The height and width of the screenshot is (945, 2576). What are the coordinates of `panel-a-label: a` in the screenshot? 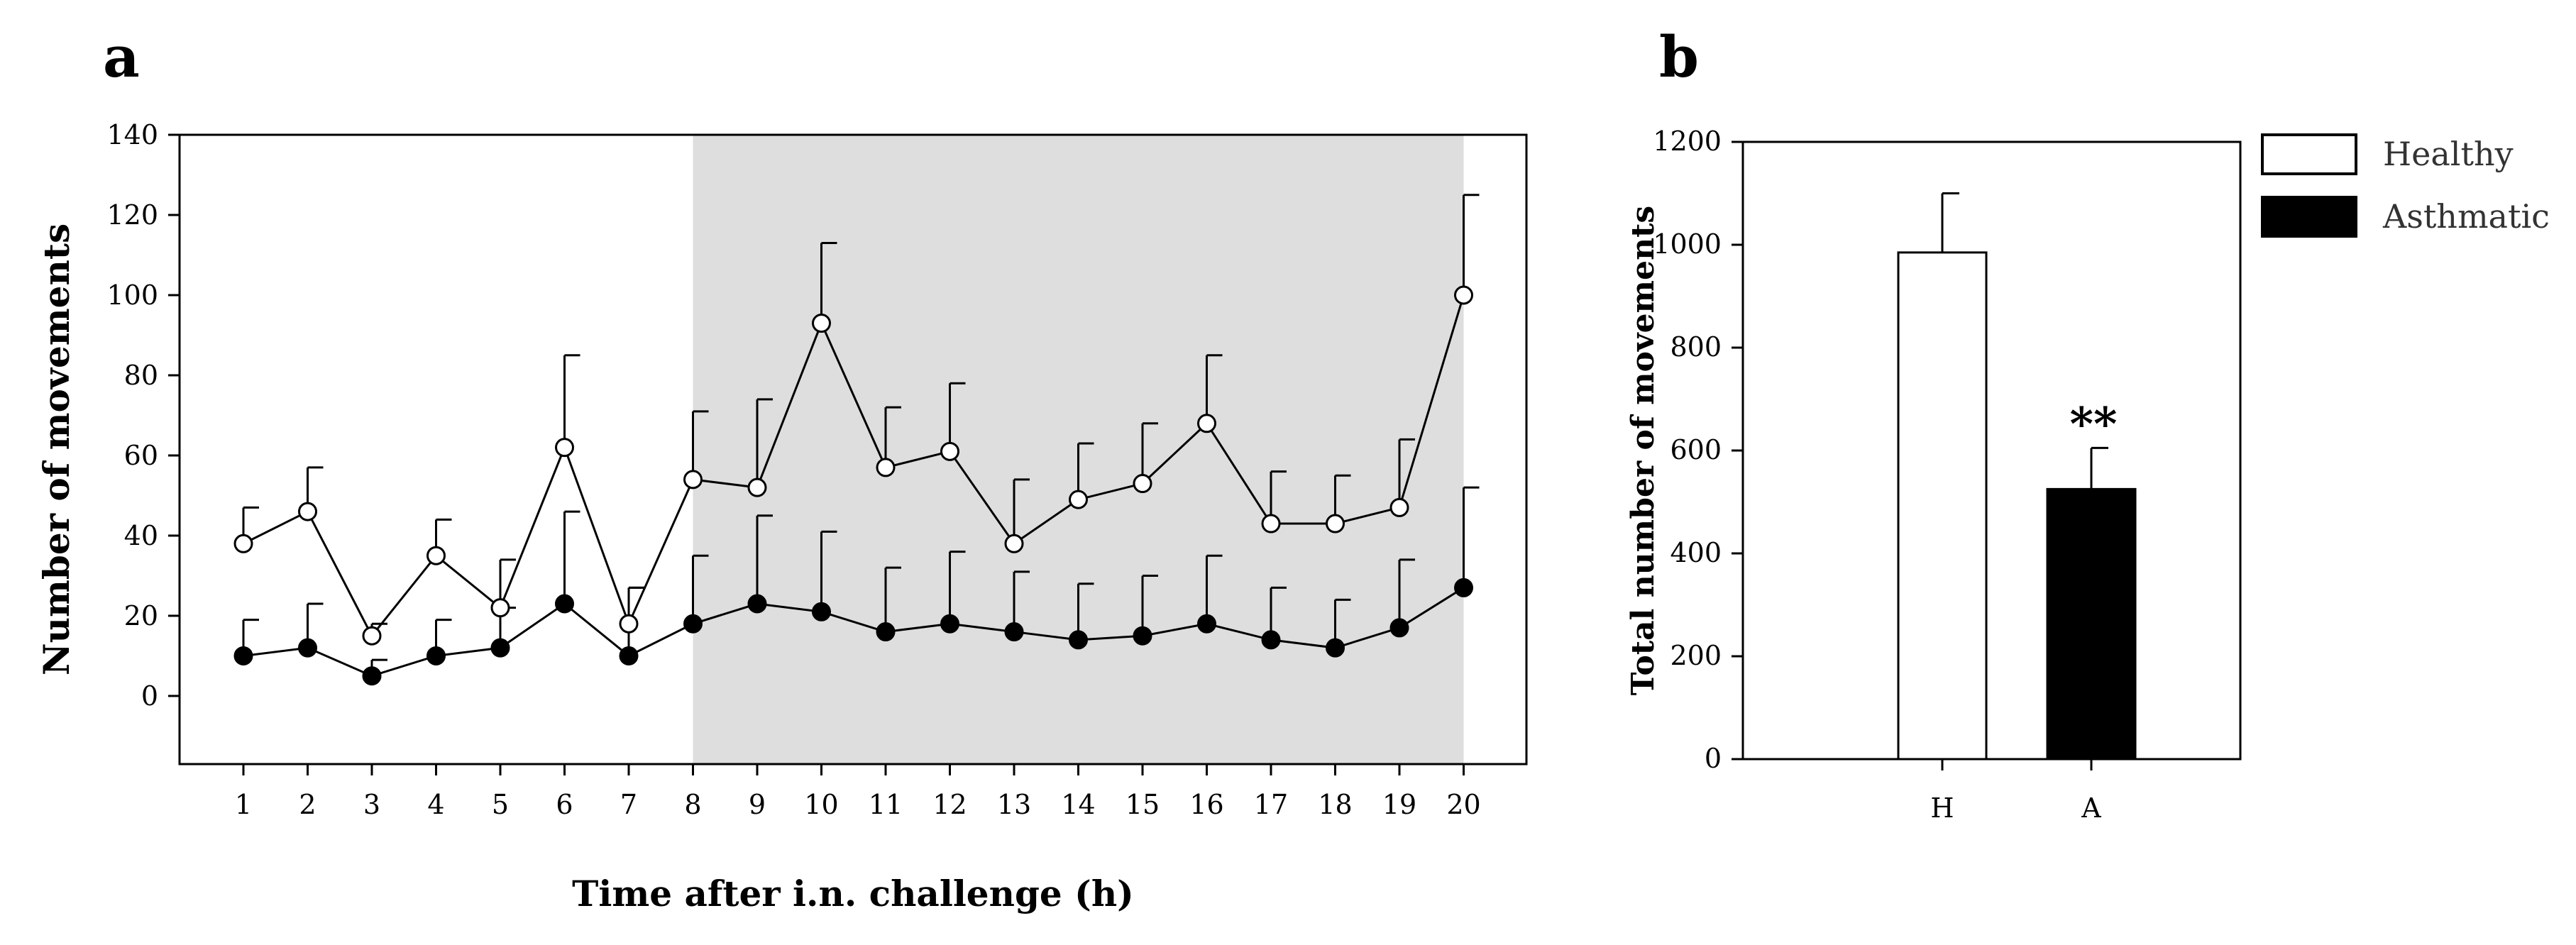 It's located at (121, 57).